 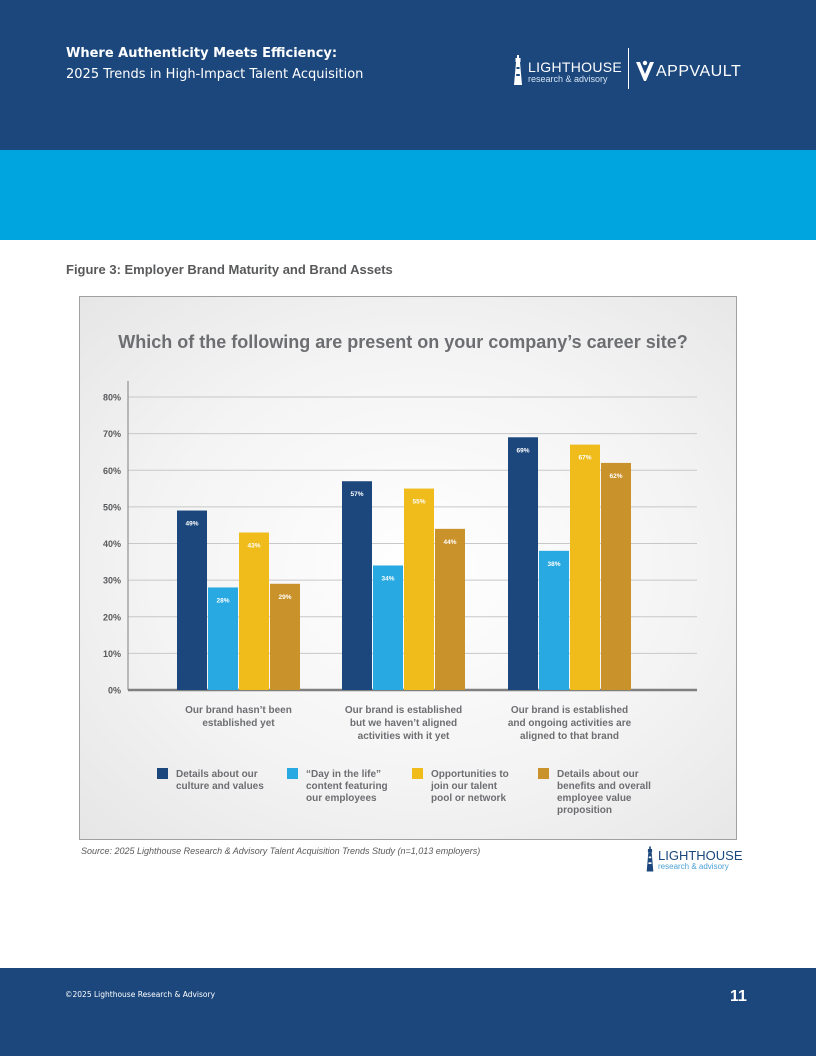 What do you see at coordinates (408, 1012) in the screenshot?
I see `footer-banner: ©2025 Lighthouse Research & Advisory 11` at bounding box center [408, 1012].